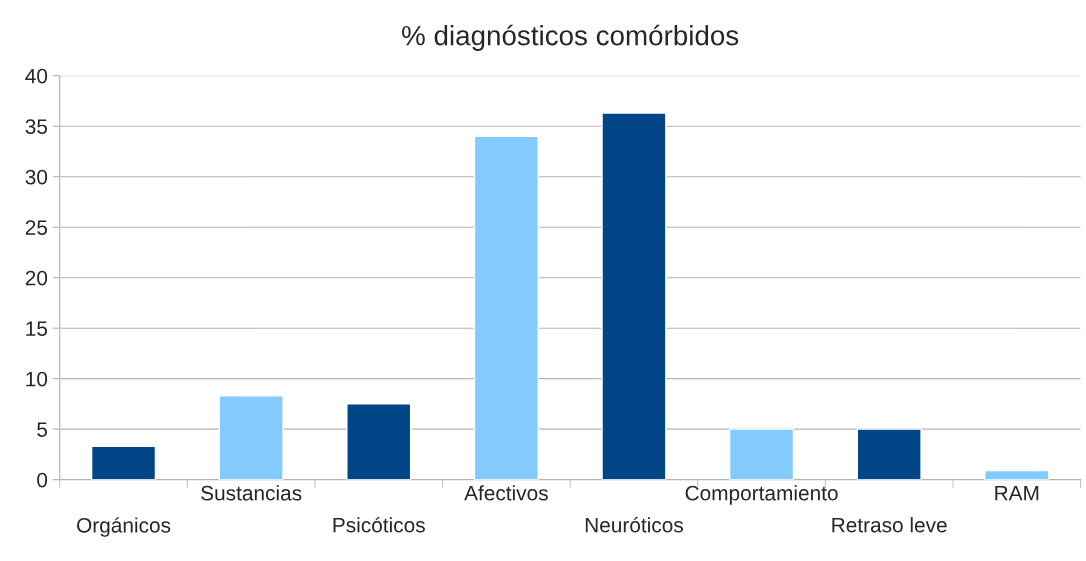  I want to click on y-tick-label: 40, so click(36, 76).